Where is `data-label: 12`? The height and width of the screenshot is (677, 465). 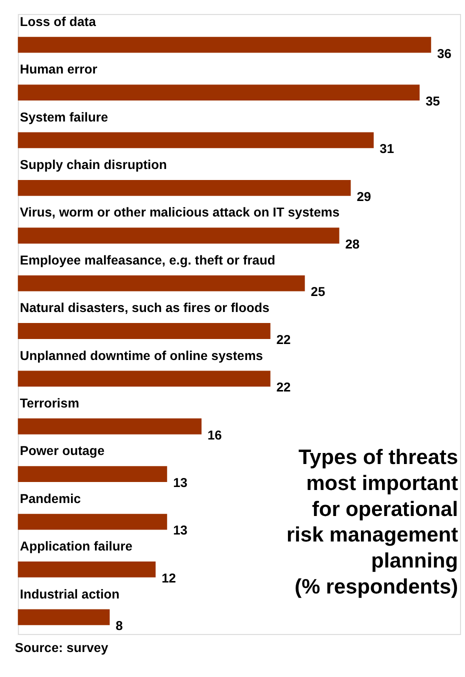 data-label: 12 is located at coordinates (169, 578).